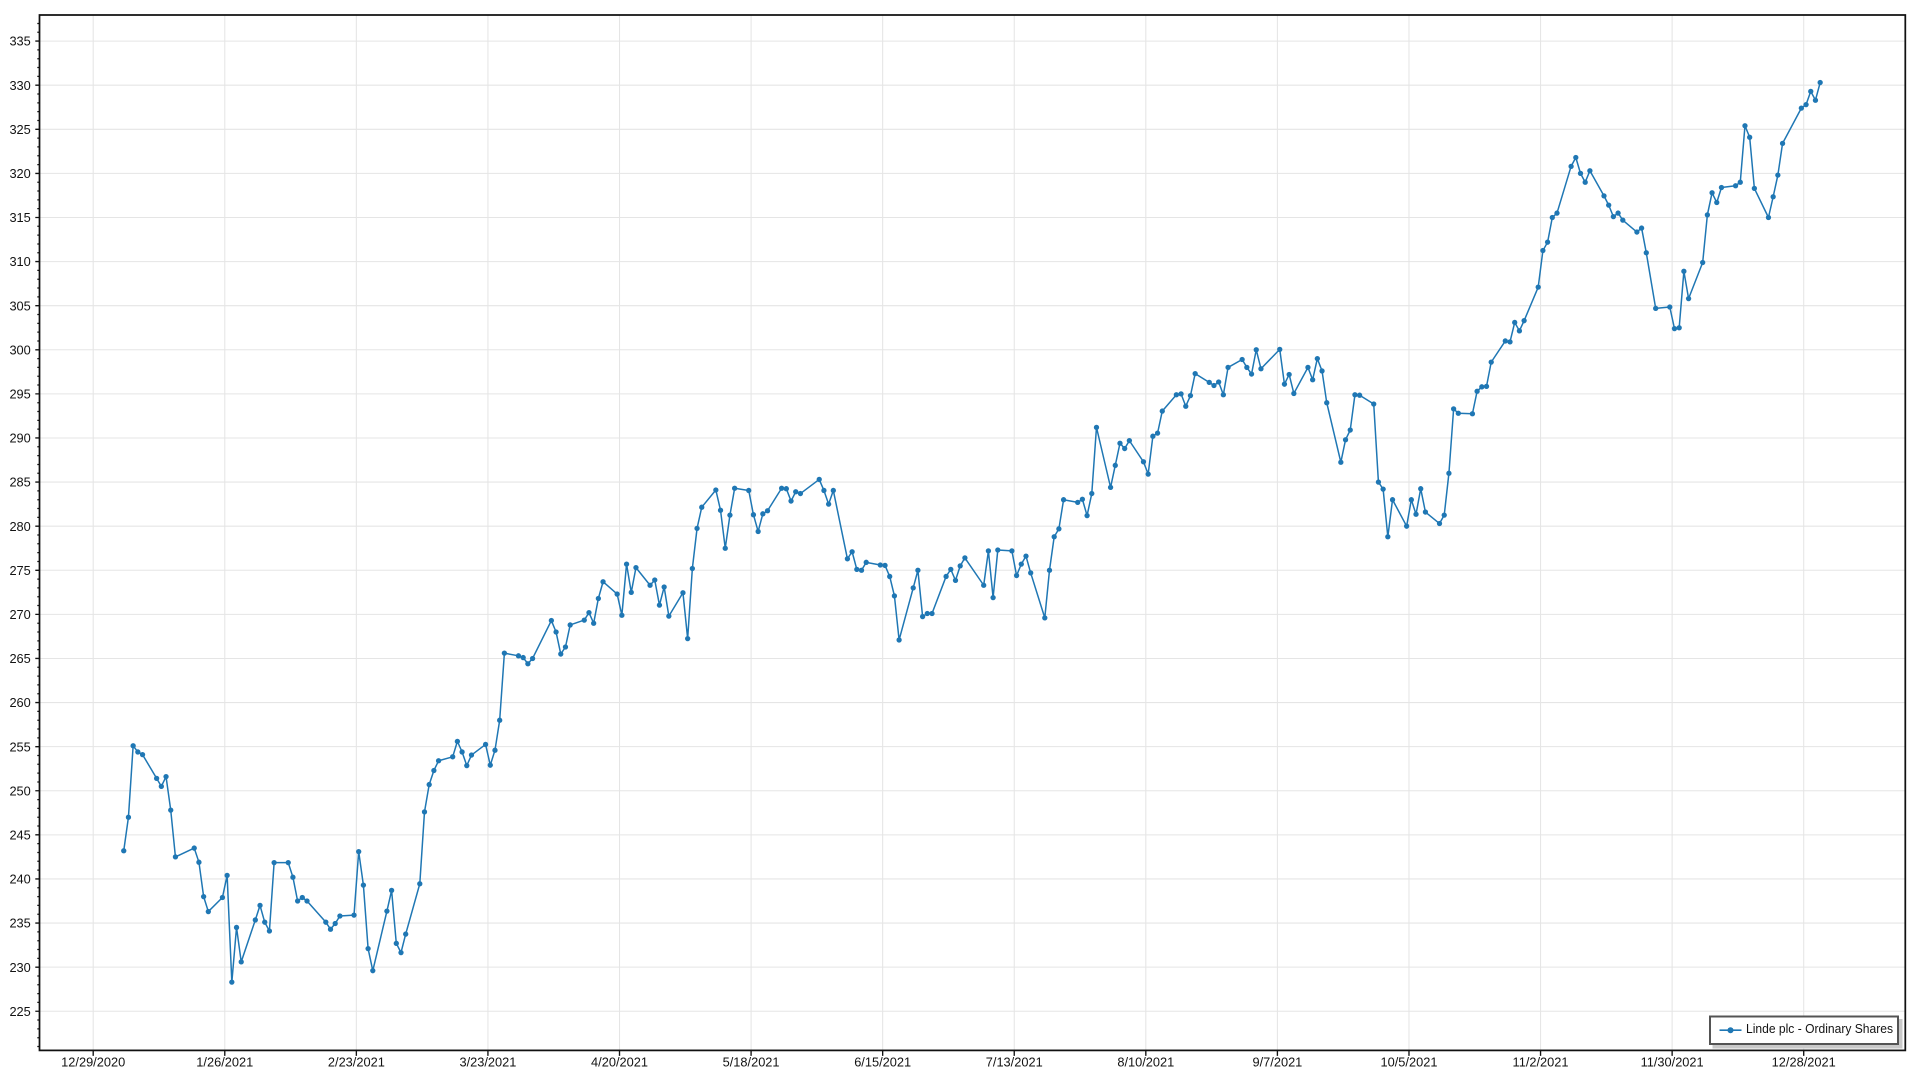  I want to click on svg-text: 225, so click(19, 1011).